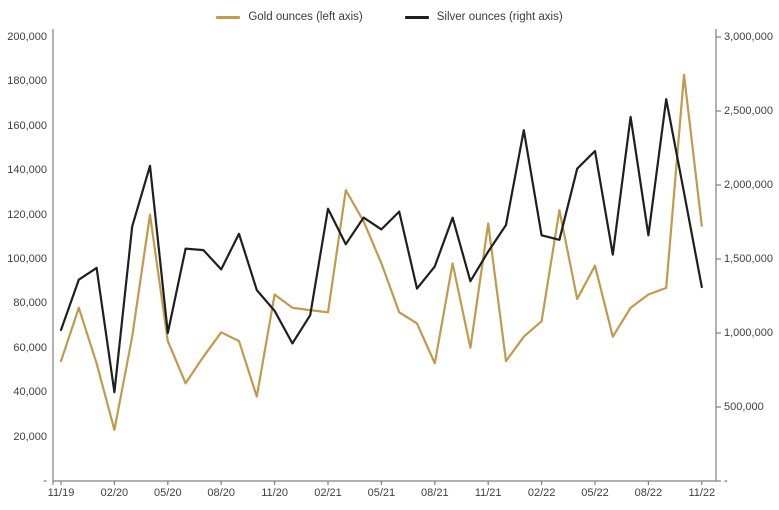 This screenshot has height=510, width=779. What do you see at coordinates (30, 436) in the screenshot?
I see `left-axis-tick-label: 20,000` at bounding box center [30, 436].